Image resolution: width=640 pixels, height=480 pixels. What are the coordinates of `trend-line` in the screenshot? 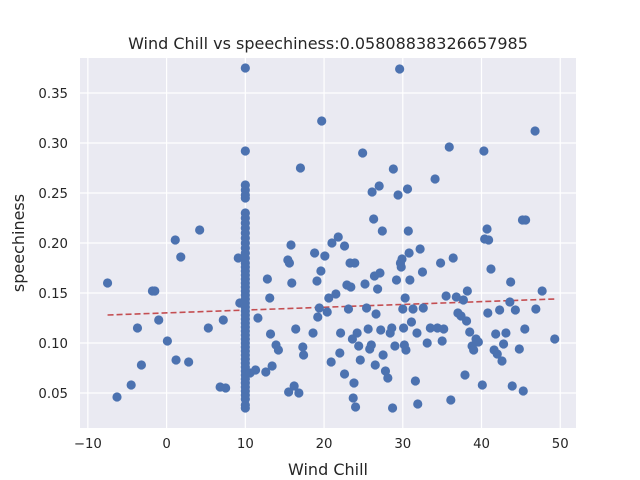 It's located at (331, 307).